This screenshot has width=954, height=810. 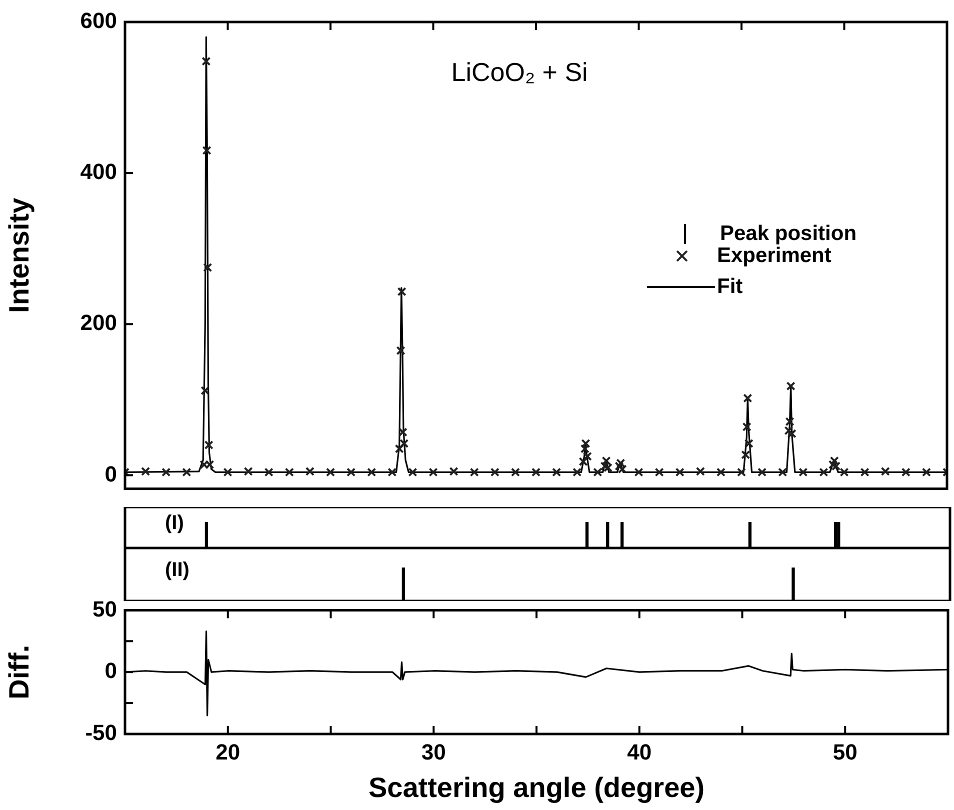 What do you see at coordinates (639, 751) in the screenshot?
I see `x-tick-label: 40` at bounding box center [639, 751].